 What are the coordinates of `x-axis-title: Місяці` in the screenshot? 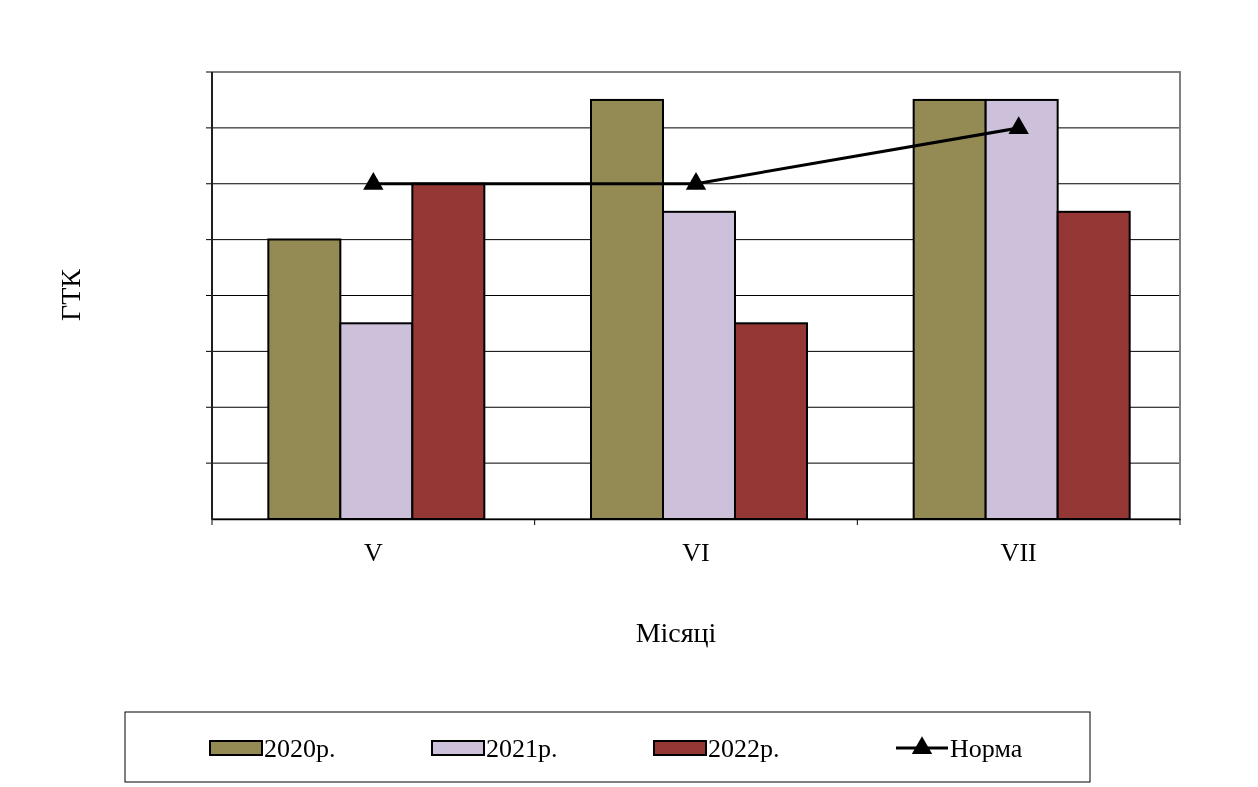 It's located at (676, 632).